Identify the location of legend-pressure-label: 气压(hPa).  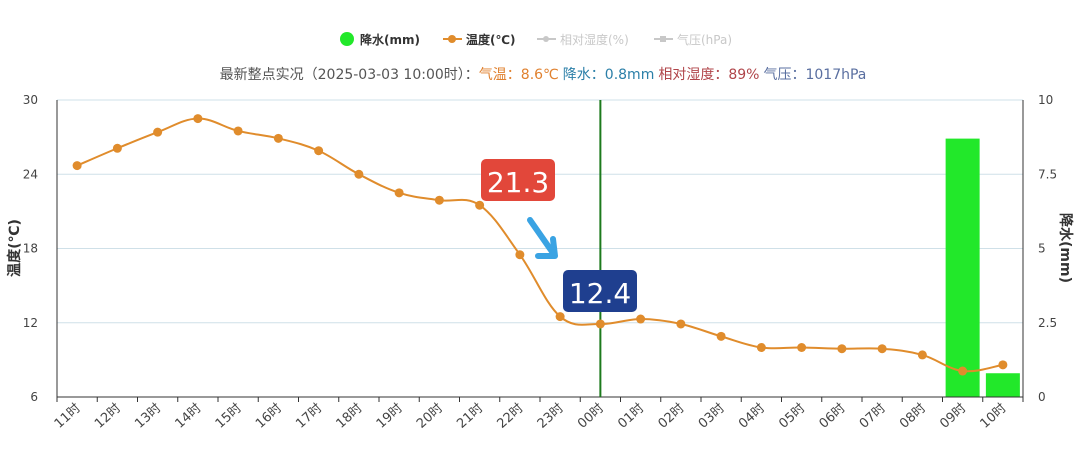
(704, 39).